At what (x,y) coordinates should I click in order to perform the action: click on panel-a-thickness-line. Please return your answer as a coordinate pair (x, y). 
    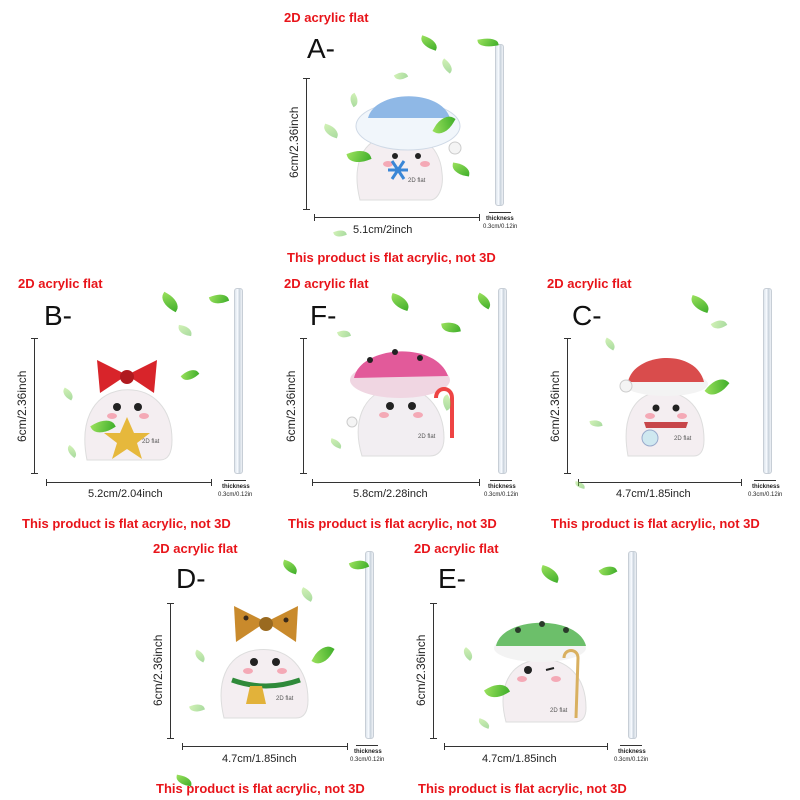
    Looking at the image, I should click on (500, 212).